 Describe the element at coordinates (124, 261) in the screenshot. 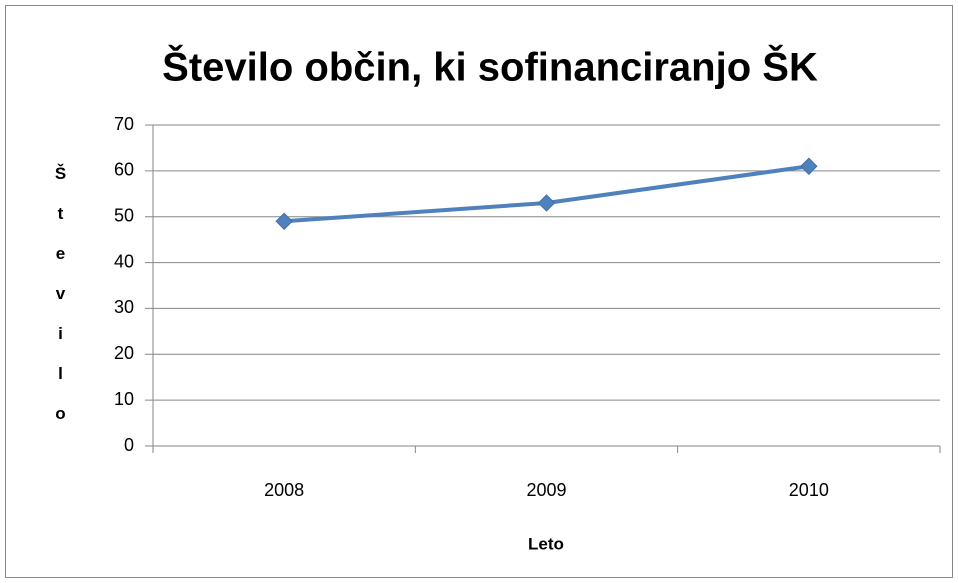

I see `y-tick-label: 40` at that location.